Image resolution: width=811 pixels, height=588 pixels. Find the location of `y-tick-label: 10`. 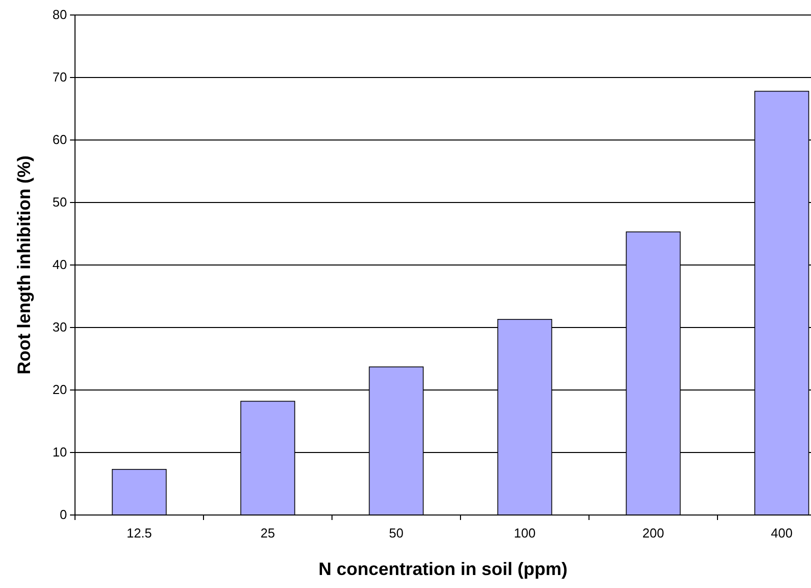

y-tick-label: 10 is located at coordinates (59, 452).